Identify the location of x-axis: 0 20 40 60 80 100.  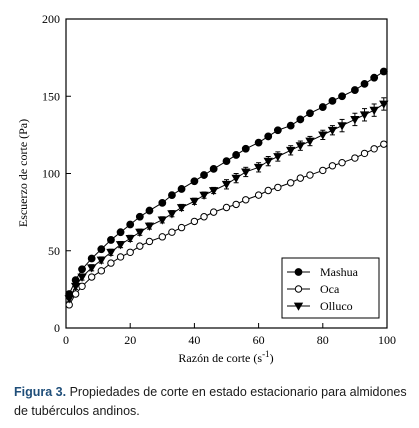
(229, 335).